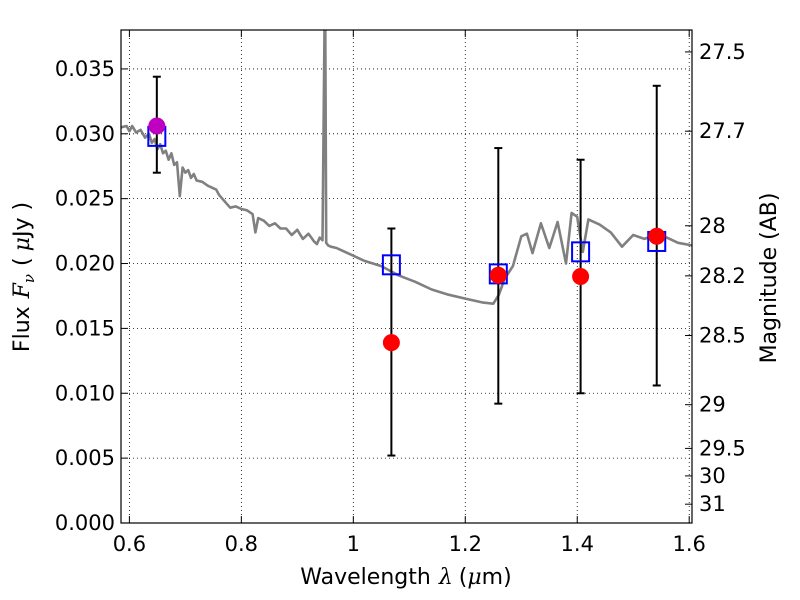  Describe the element at coordinates (85, 523) in the screenshot. I see `y-tick-label: 0.000` at that location.